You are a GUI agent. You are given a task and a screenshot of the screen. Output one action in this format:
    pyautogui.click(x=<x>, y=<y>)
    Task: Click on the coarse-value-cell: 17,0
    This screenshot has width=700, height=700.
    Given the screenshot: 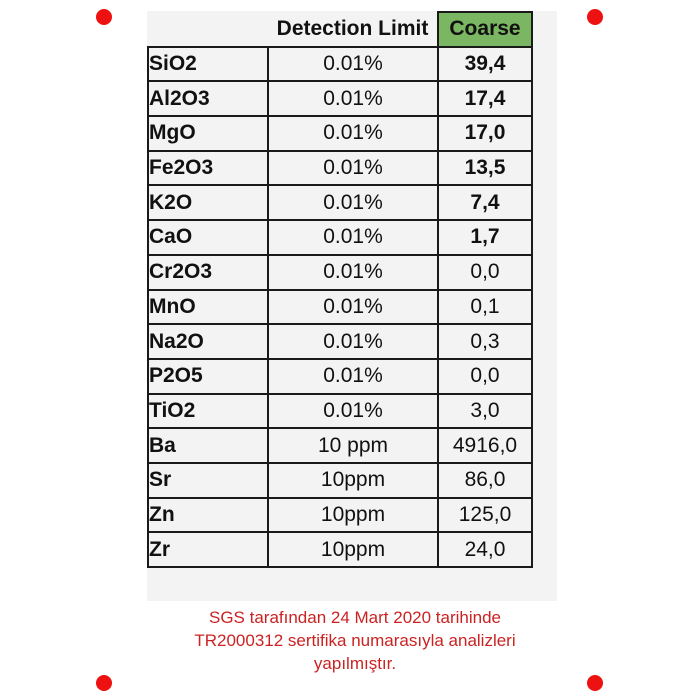 What is the action you would take?
    pyautogui.click(x=485, y=133)
    